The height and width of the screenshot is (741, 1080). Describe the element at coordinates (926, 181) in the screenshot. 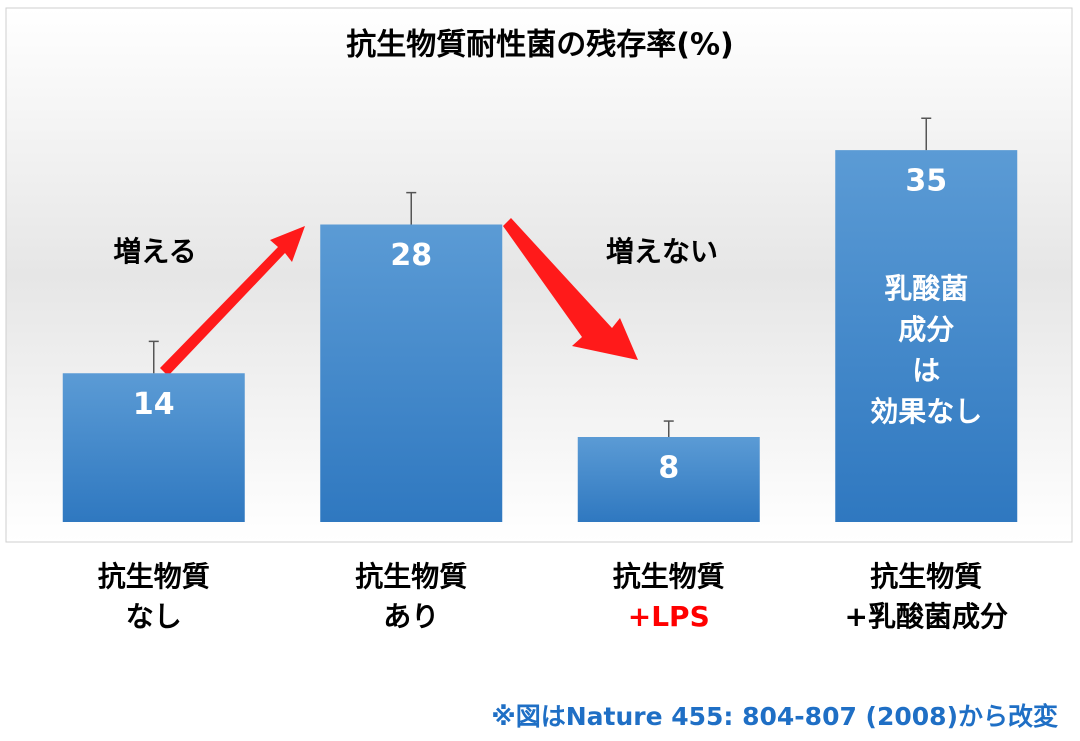

I see `value-label: 35` at that location.